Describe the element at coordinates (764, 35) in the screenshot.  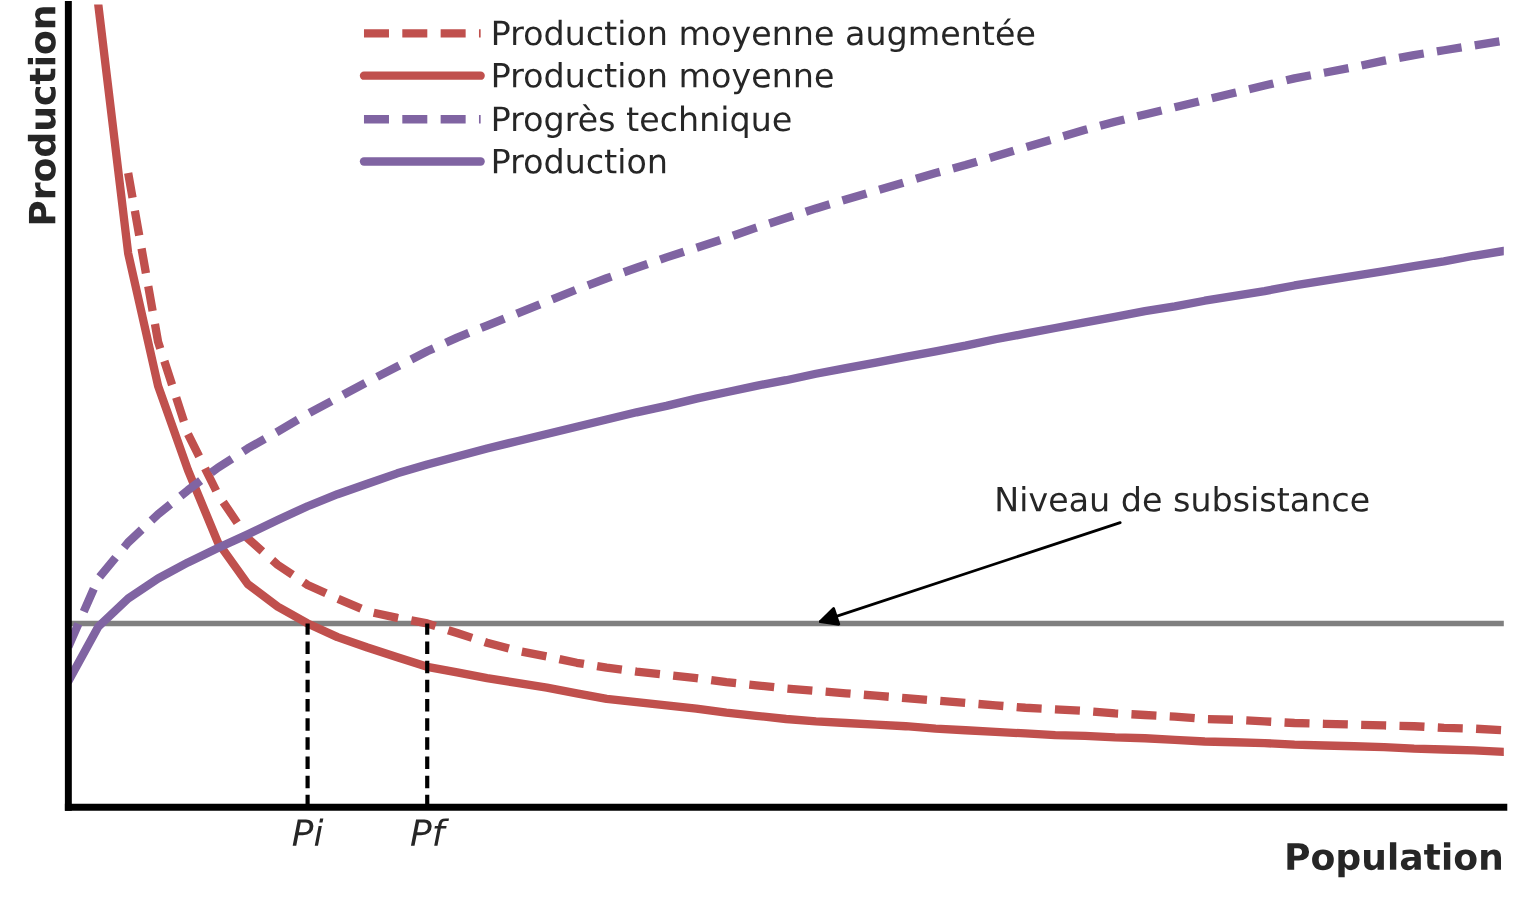
I see `legend-label: Production moyenne augmentée` at that location.